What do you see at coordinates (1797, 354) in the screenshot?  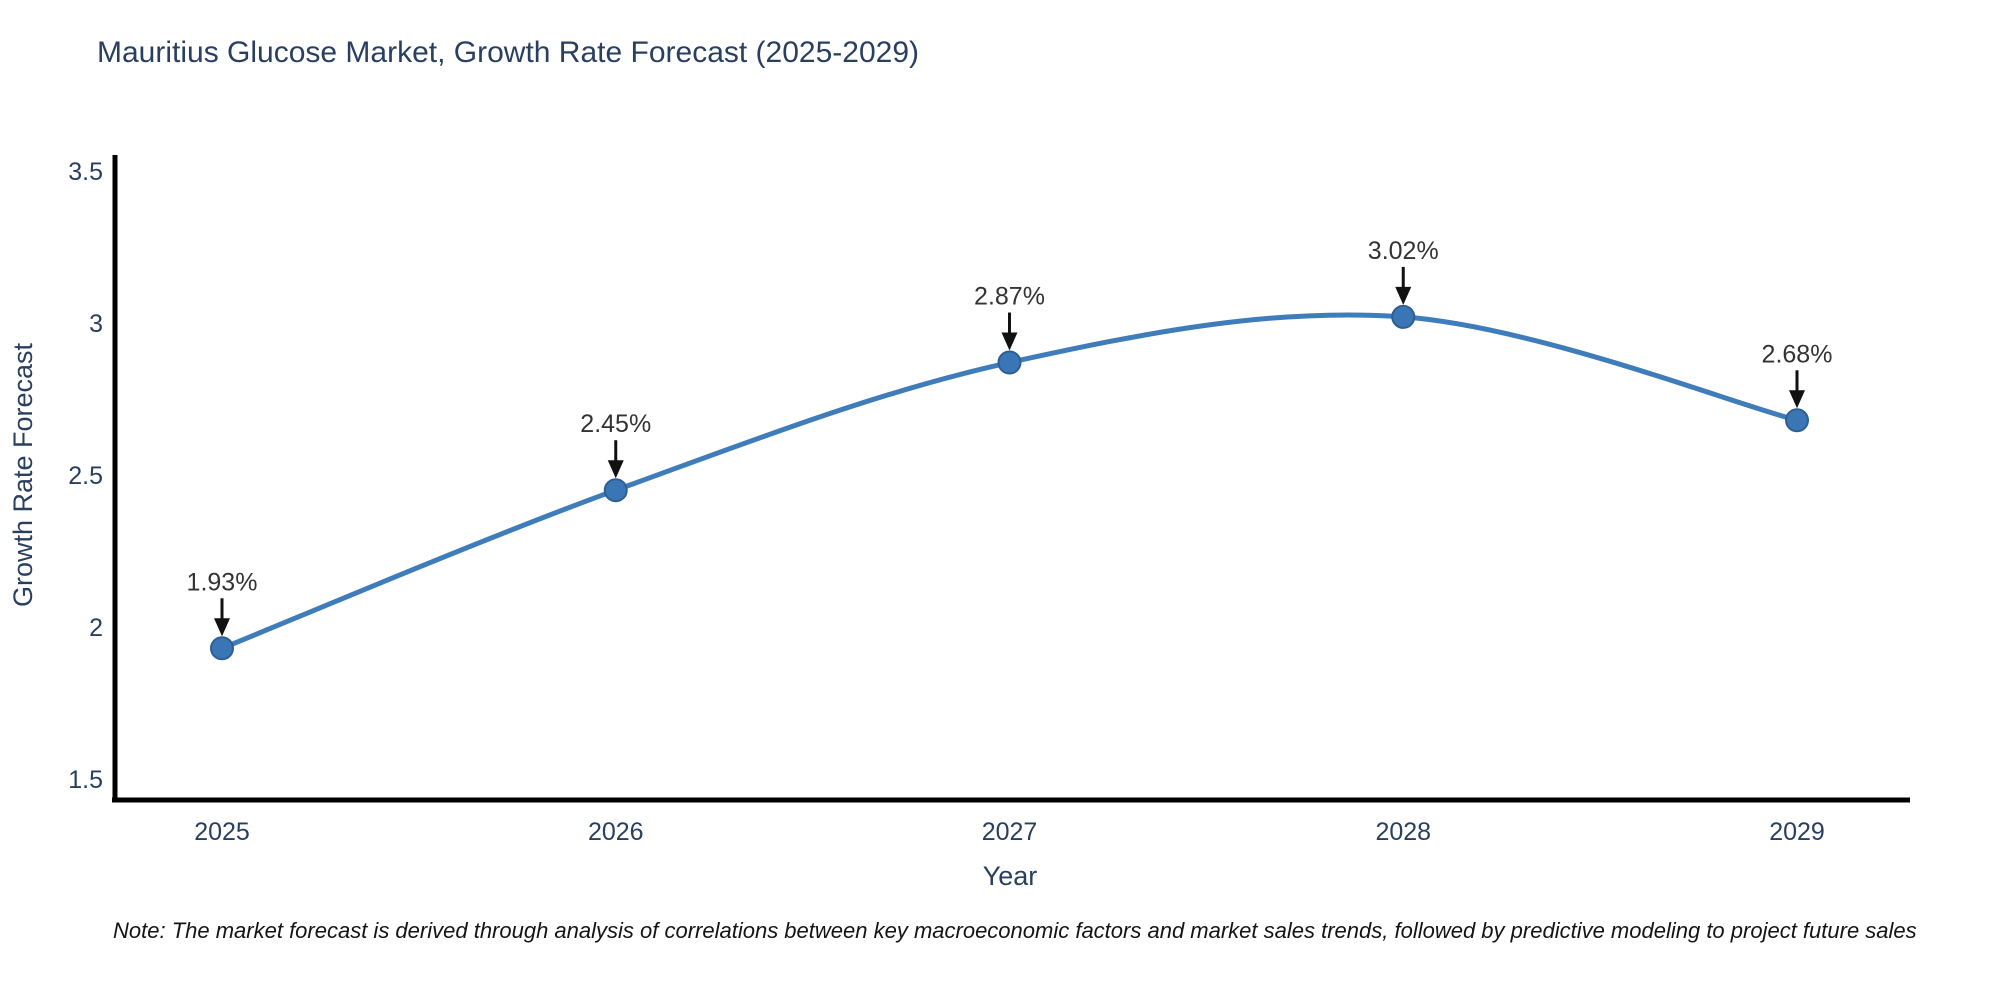 I see `annotation-label: 2.68%` at bounding box center [1797, 354].